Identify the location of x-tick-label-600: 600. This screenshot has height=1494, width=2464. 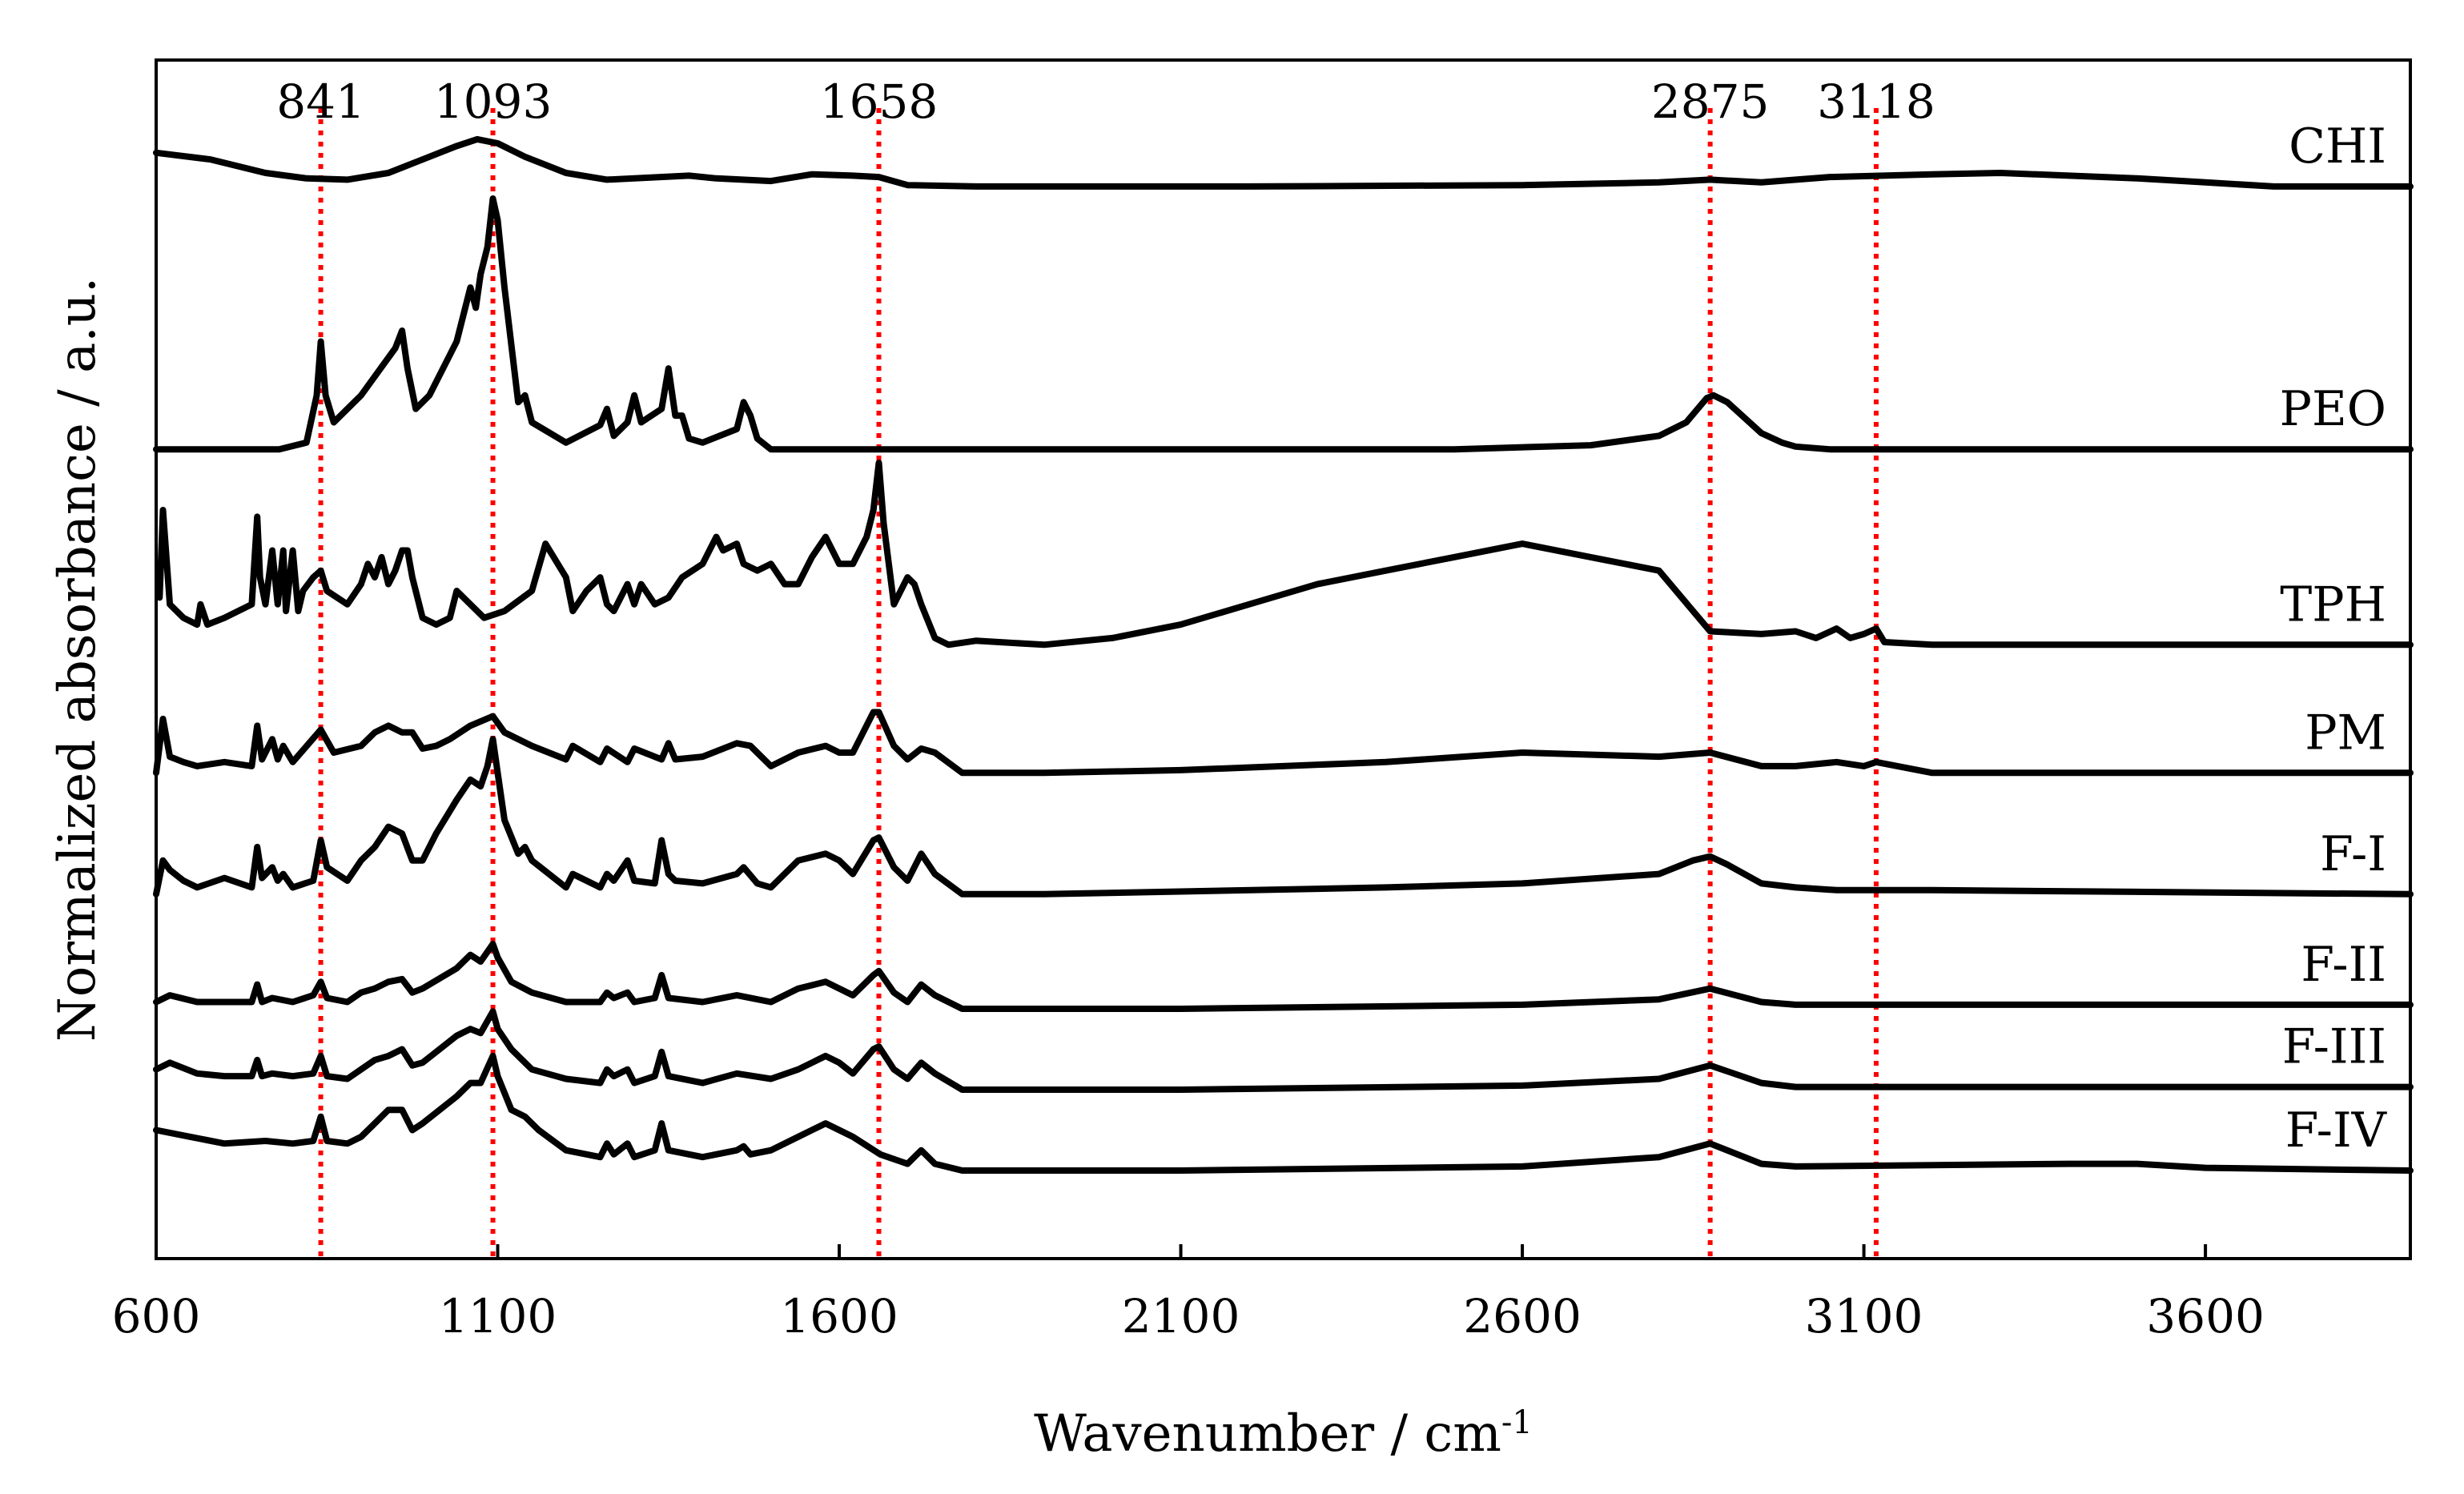
(156, 1316).